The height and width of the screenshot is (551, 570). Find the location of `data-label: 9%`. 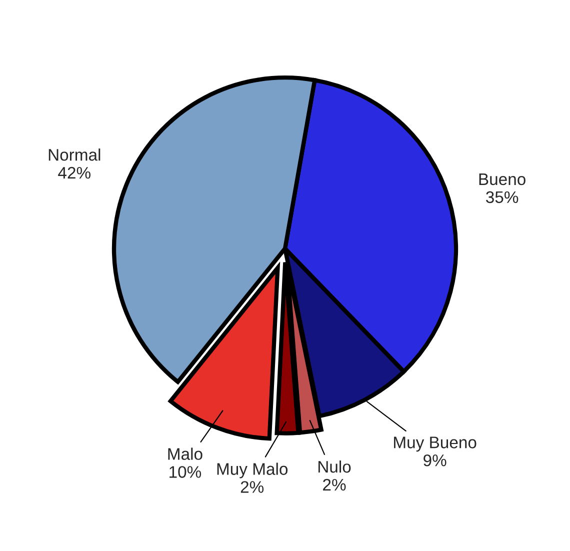

data-label: 9% is located at coordinates (435, 460).